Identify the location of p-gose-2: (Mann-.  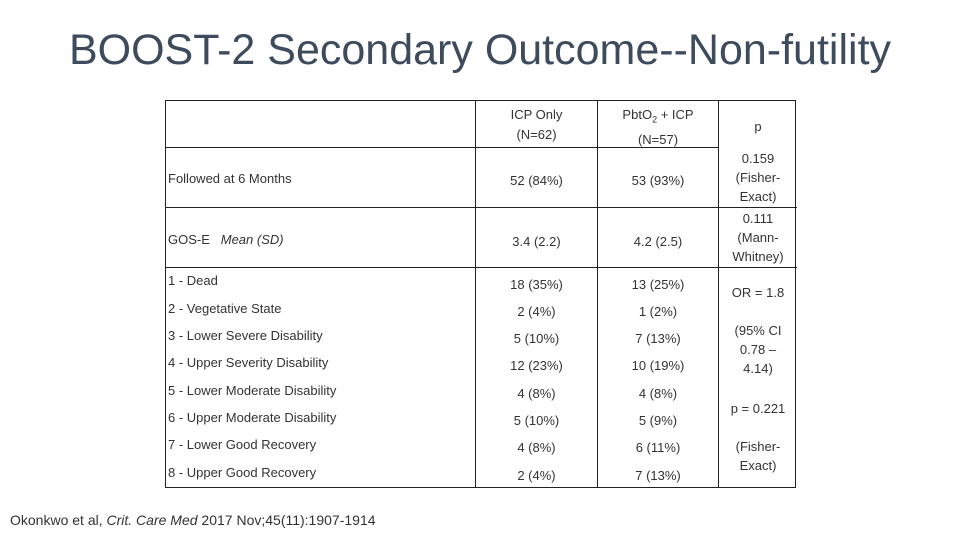
(758, 237).